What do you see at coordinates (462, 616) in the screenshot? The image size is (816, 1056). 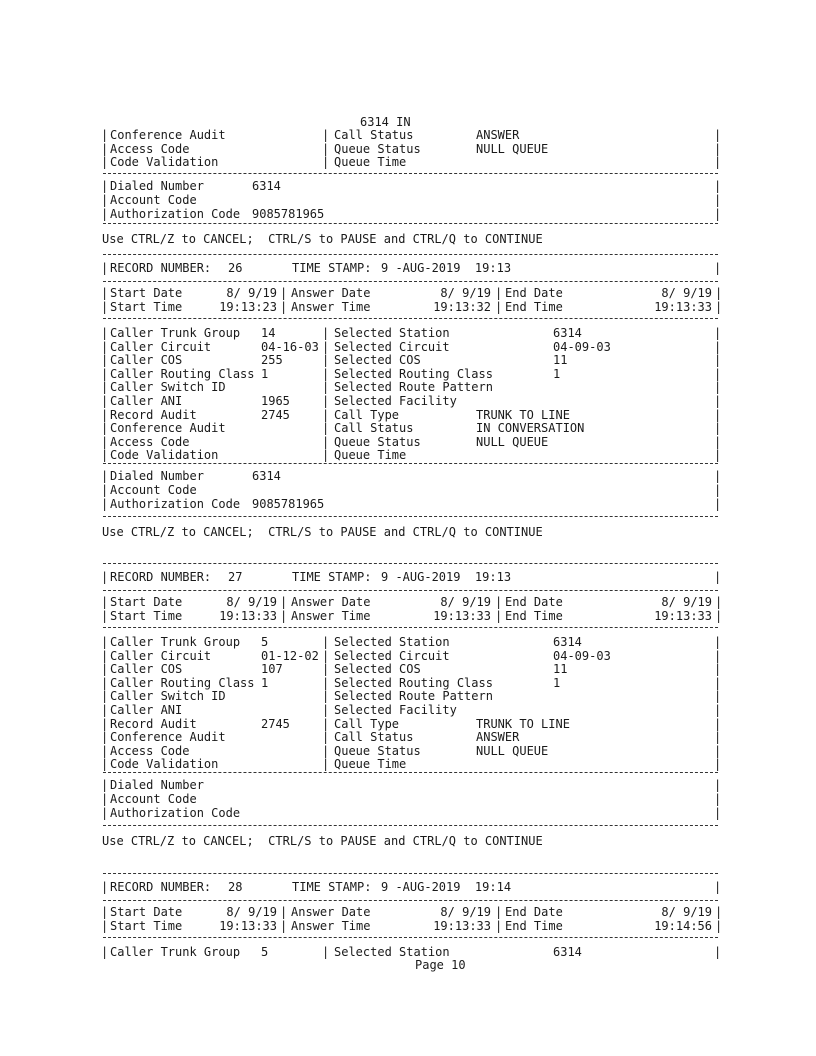 I see `answer-time-value: 19:13:33` at bounding box center [462, 616].